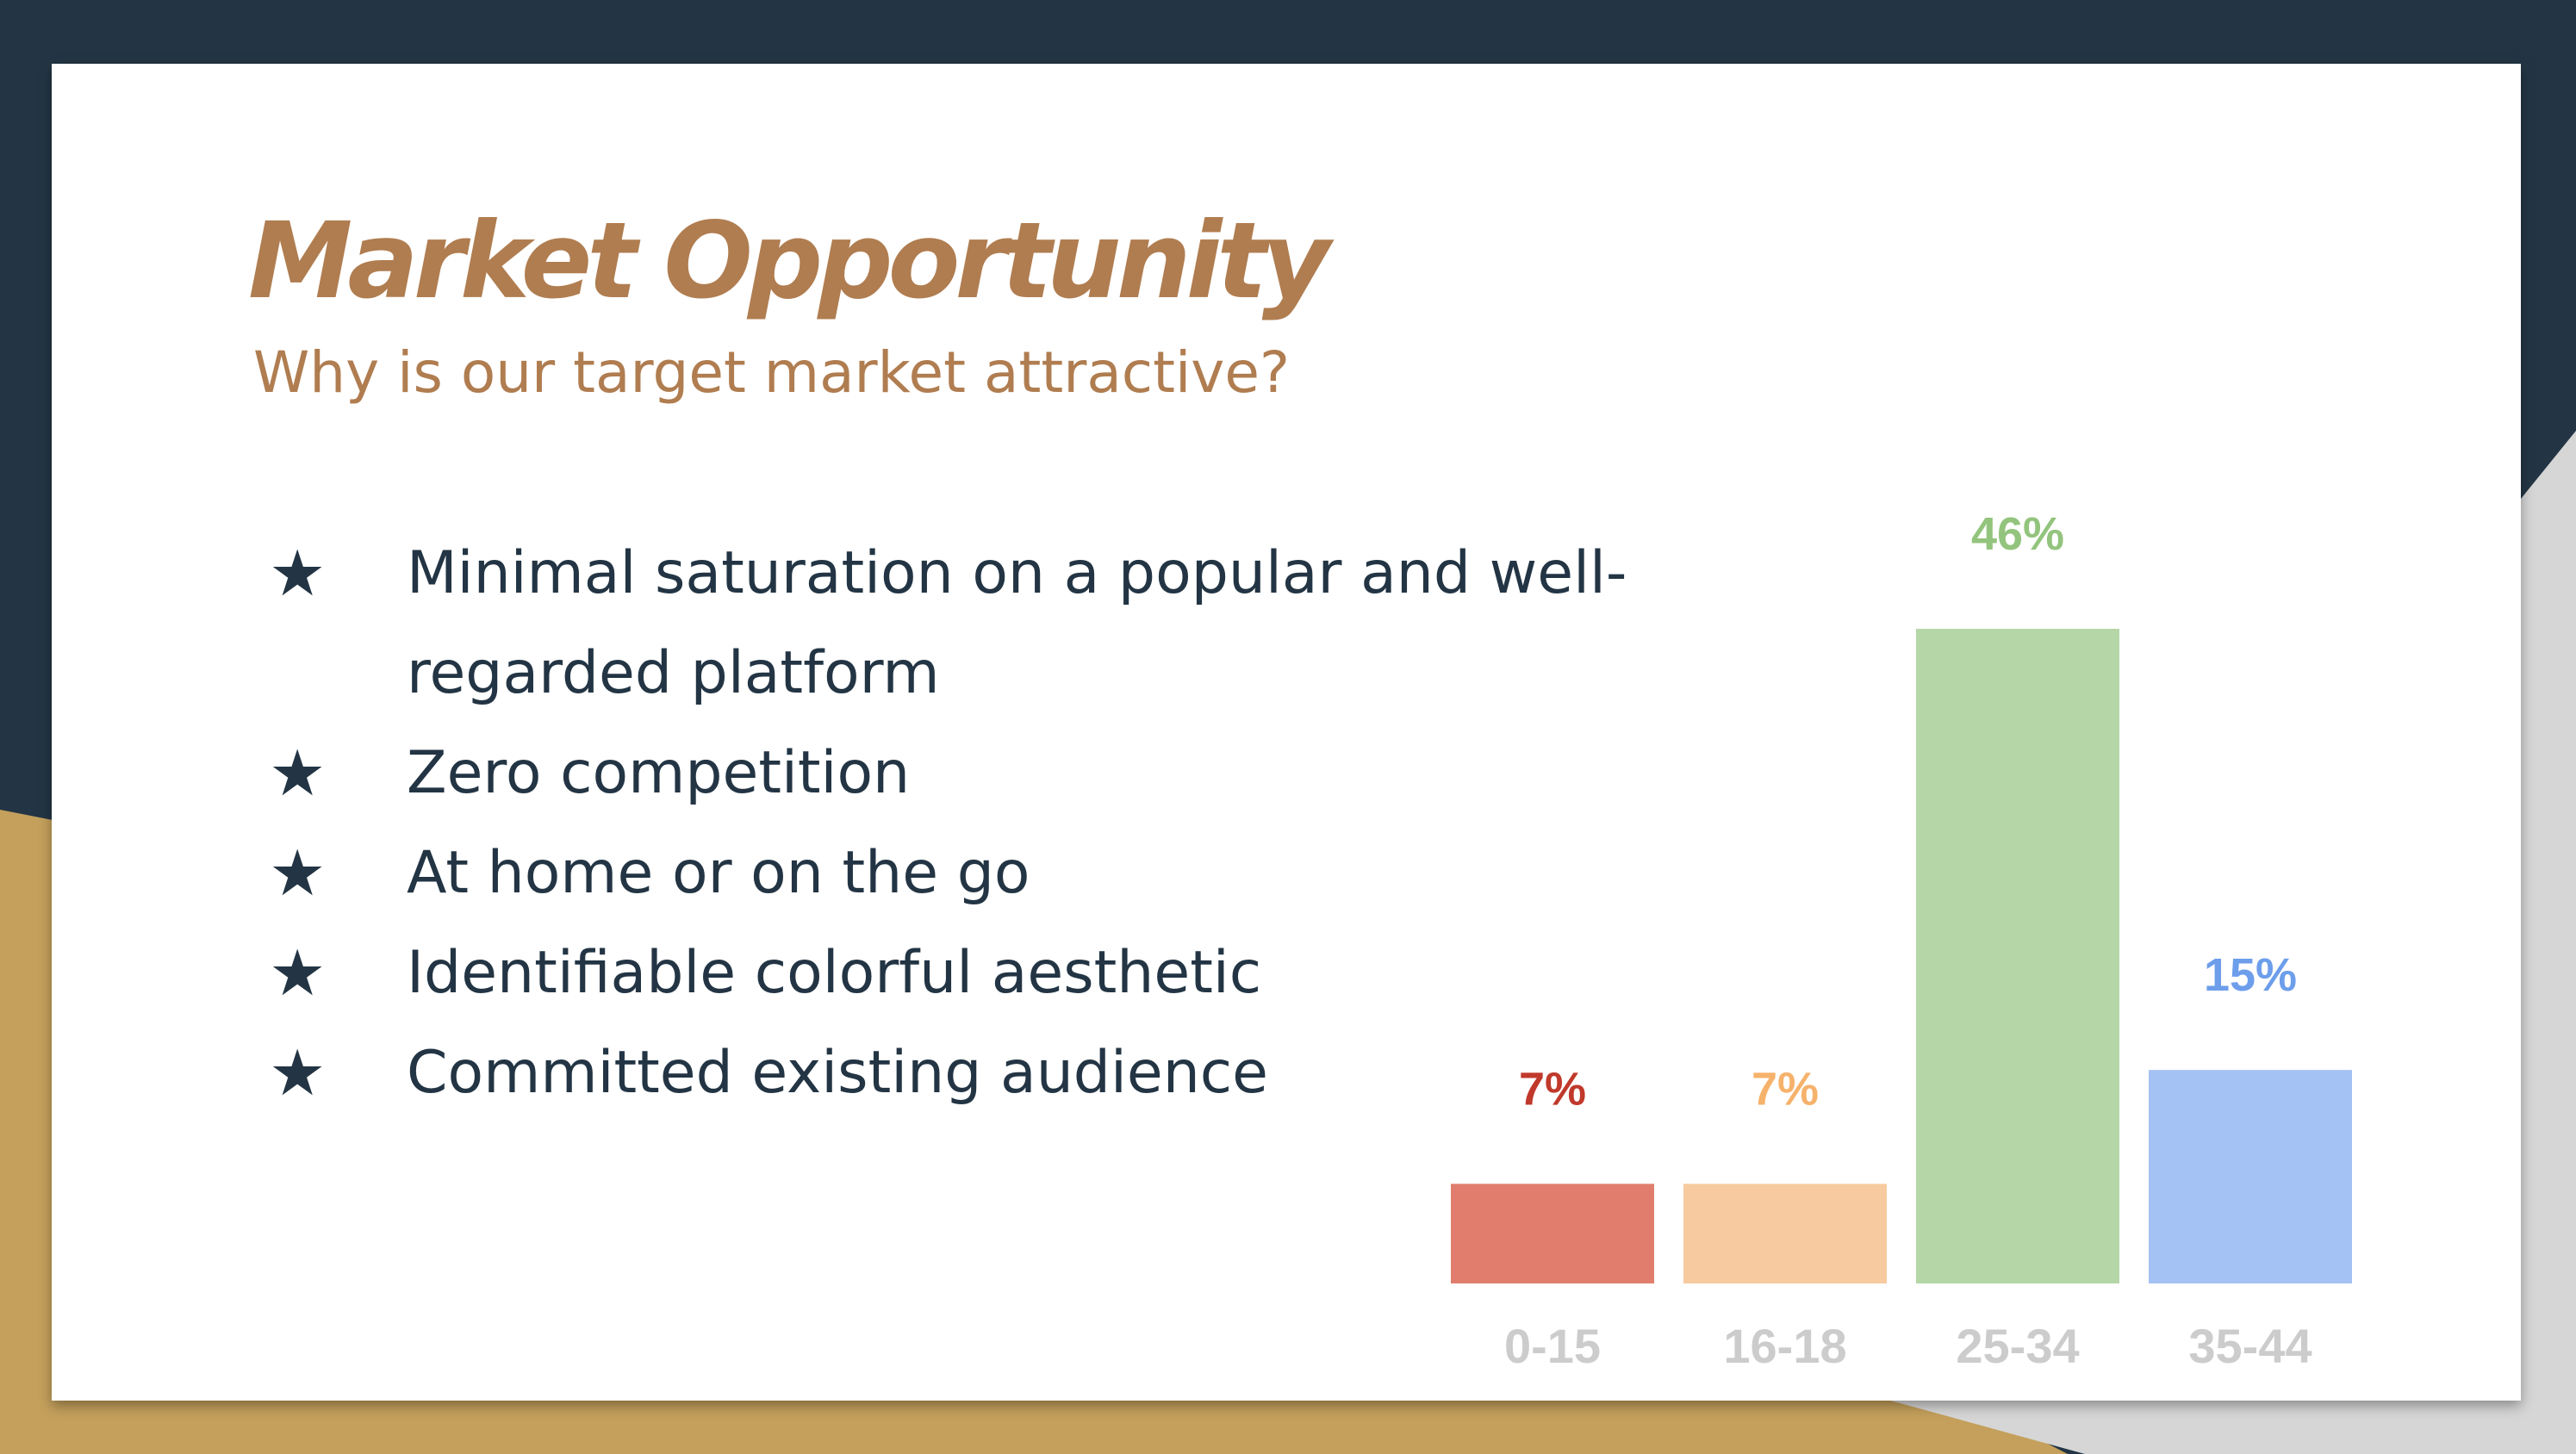  What do you see at coordinates (2250, 1346) in the screenshot?
I see `x-tick-label-35-44: 35-44` at bounding box center [2250, 1346].